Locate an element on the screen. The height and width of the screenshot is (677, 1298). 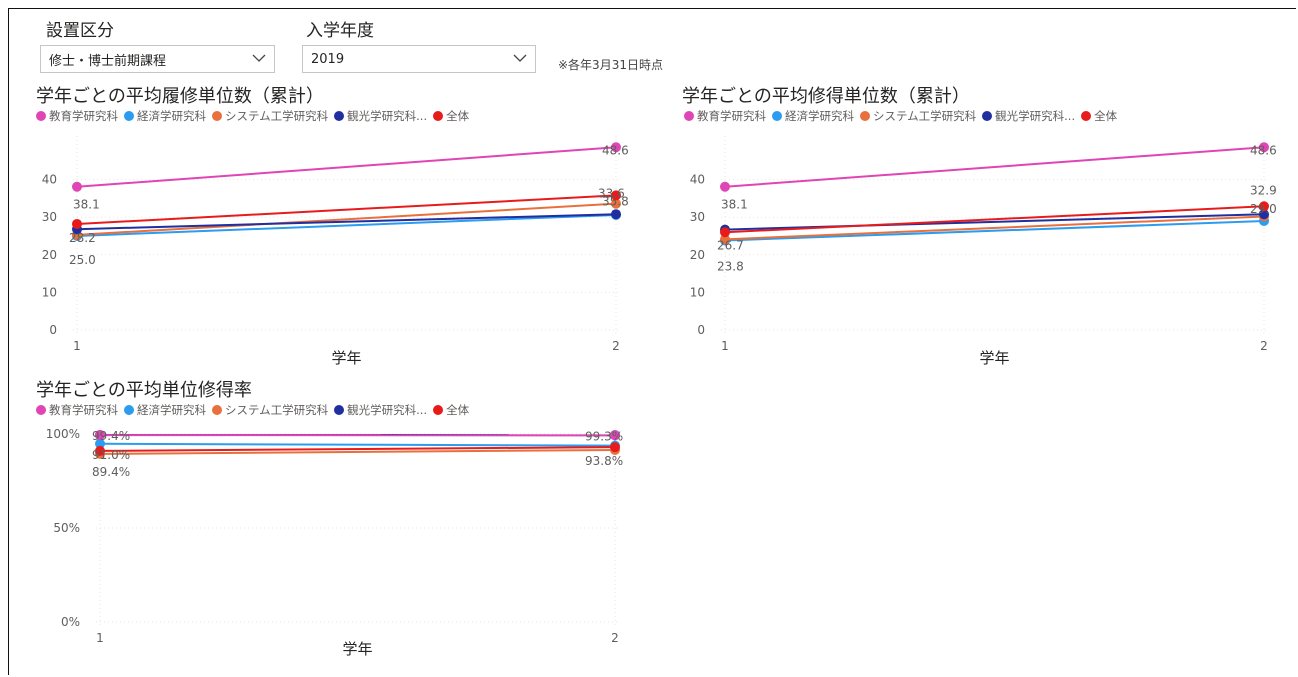
y-tick-label: 100% is located at coordinates (63, 434).